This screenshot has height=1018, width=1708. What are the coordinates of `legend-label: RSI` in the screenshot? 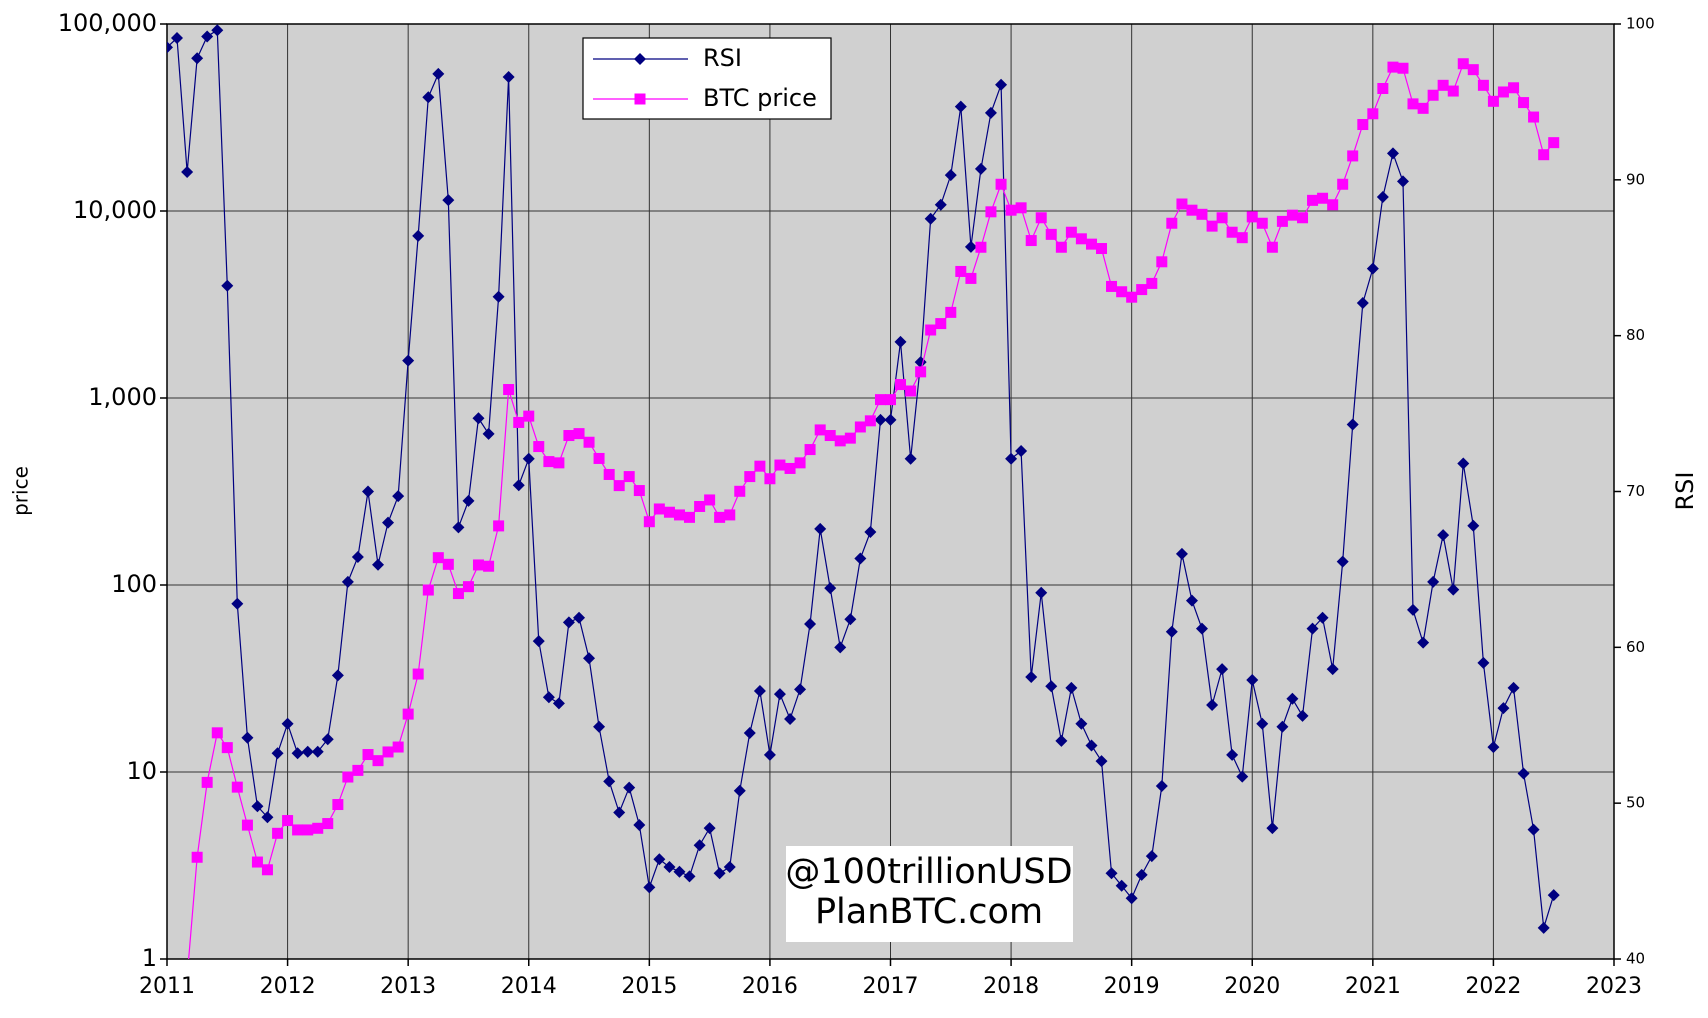 It's located at (722, 58).